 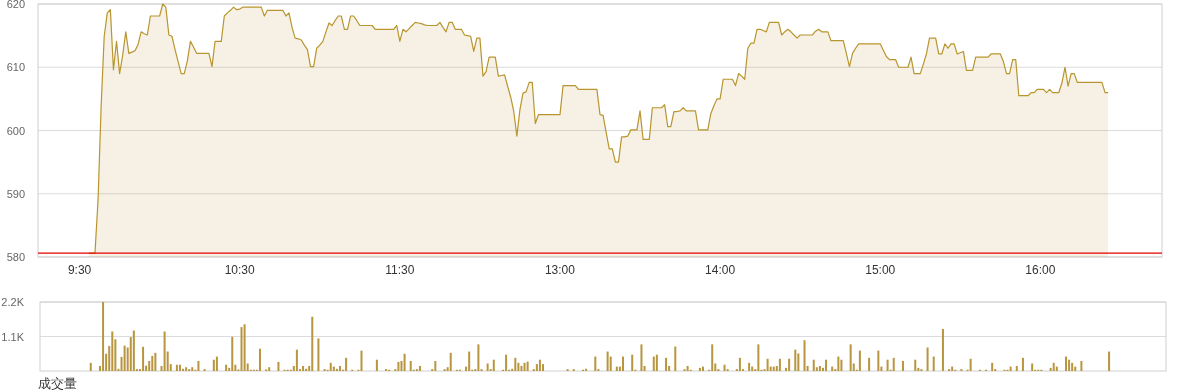 What do you see at coordinates (79, 270) in the screenshot?
I see `x-tick-label: 9:30` at bounding box center [79, 270].